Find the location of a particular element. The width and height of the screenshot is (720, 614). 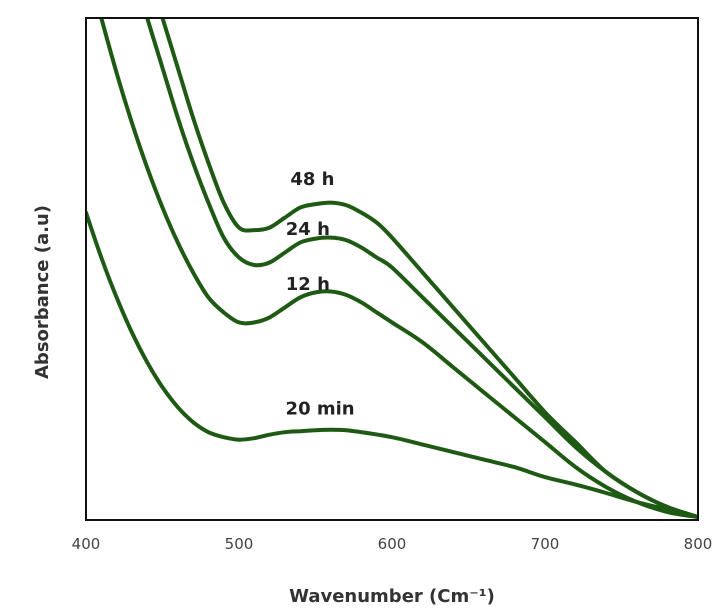

x-axis-ticks: 400 500 600 700 800 is located at coordinates (392, 544).